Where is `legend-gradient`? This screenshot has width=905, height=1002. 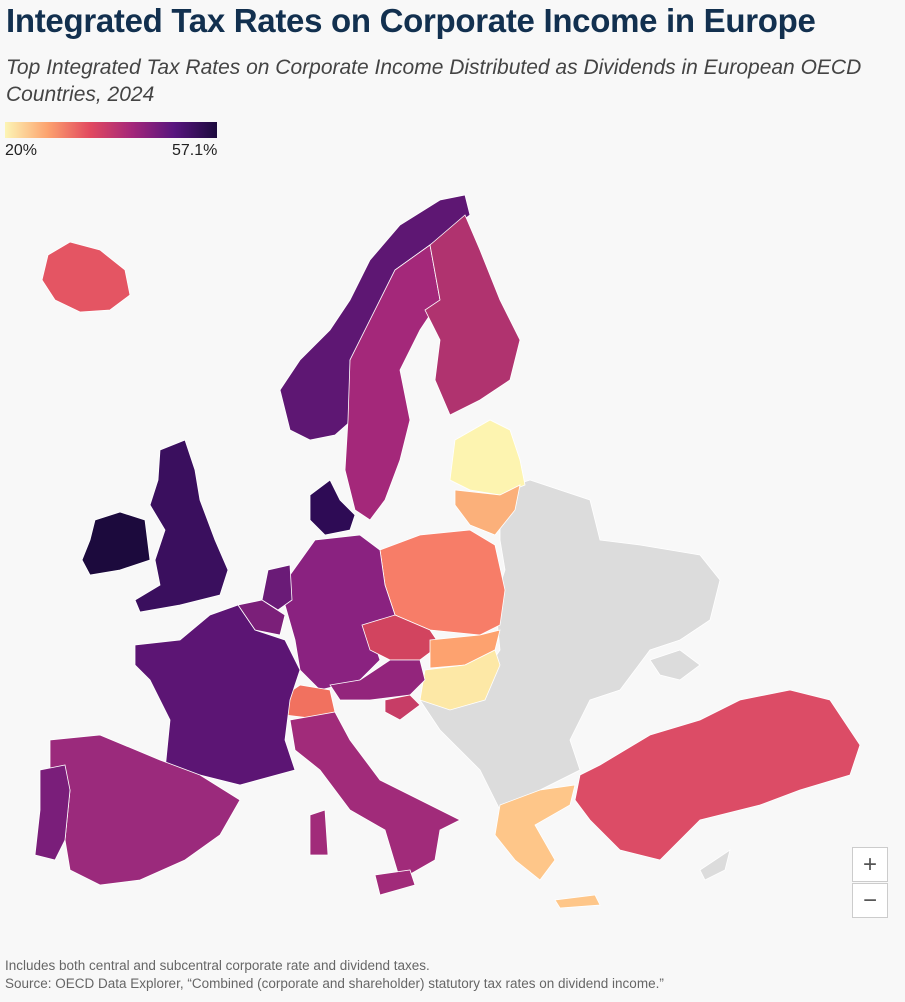
legend-gradient is located at coordinates (111, 130).